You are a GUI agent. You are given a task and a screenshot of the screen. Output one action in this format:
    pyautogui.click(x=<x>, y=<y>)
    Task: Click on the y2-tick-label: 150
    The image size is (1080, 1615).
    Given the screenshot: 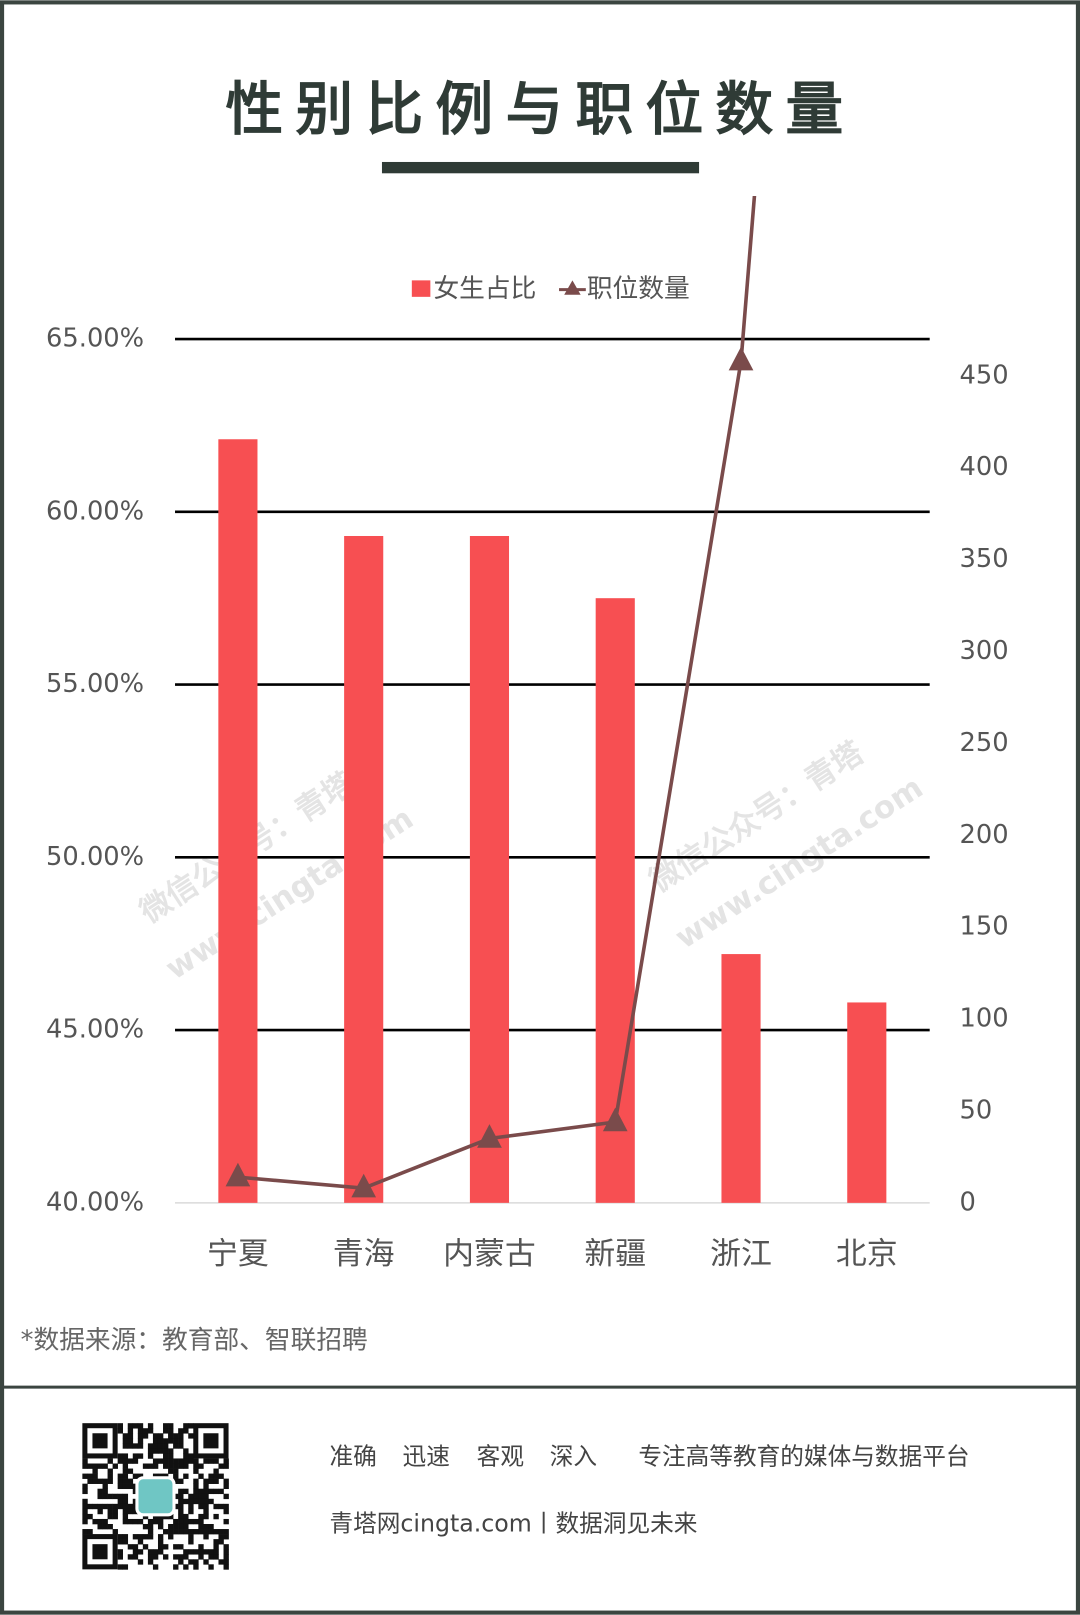 What is the action you would take?
    pyautogui.click(x=984, y=927)
    